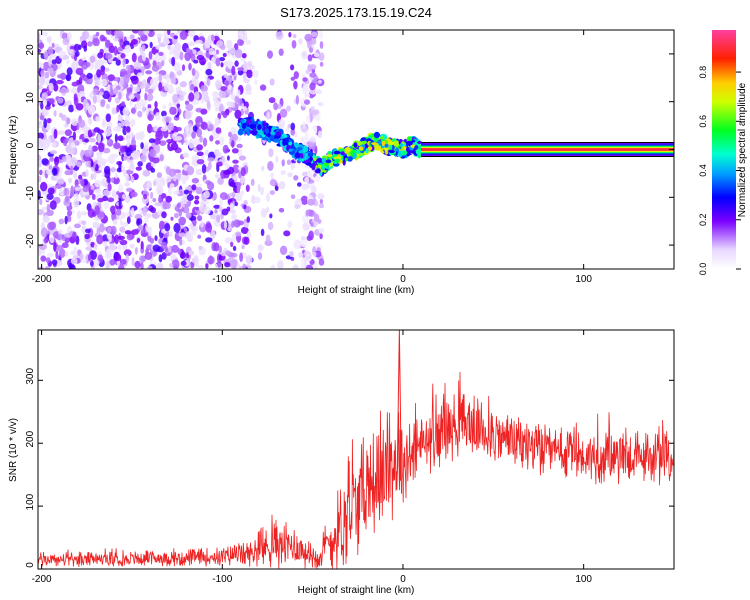  What do you see at coordinates (30, 501) in the screenshot?
I see `y-tick-label: 100` at bounding box center [30, 501].